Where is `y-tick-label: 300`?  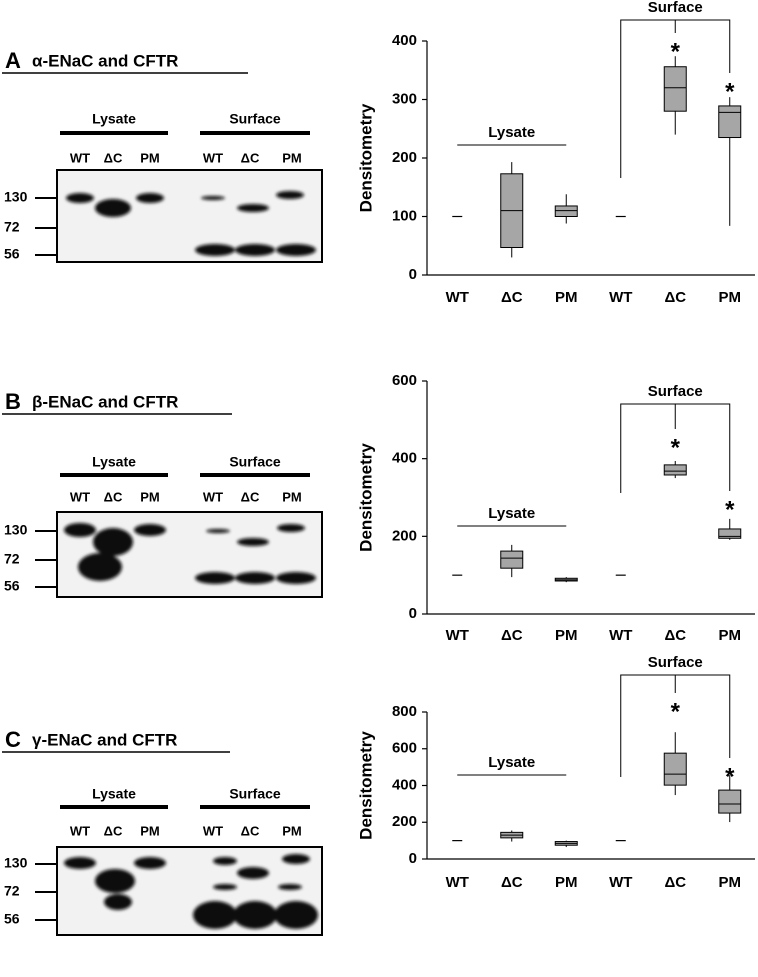 y-tick-label: 300 is located at coordinates (404, 98).